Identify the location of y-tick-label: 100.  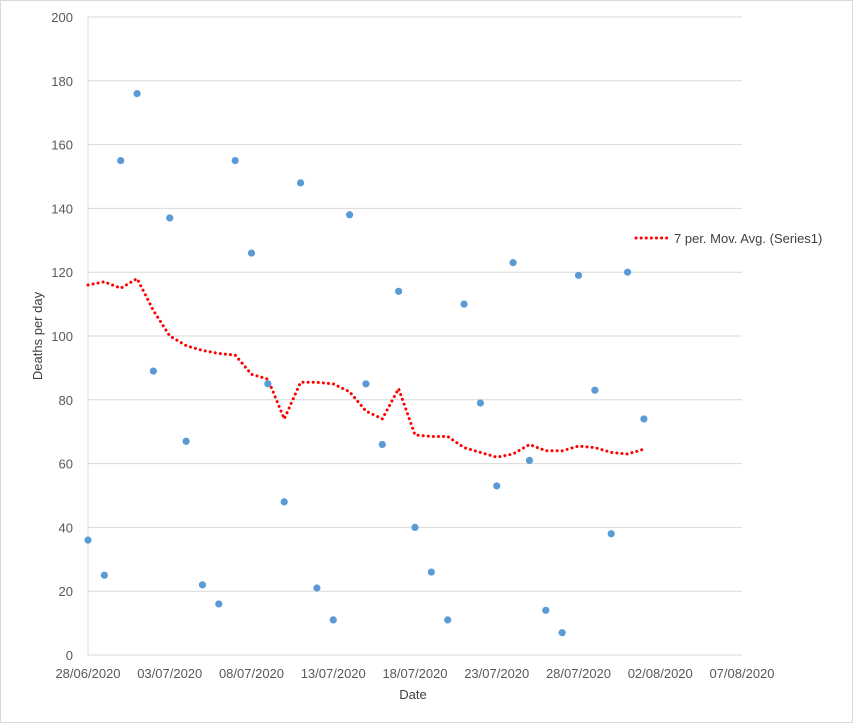
(62, 336).